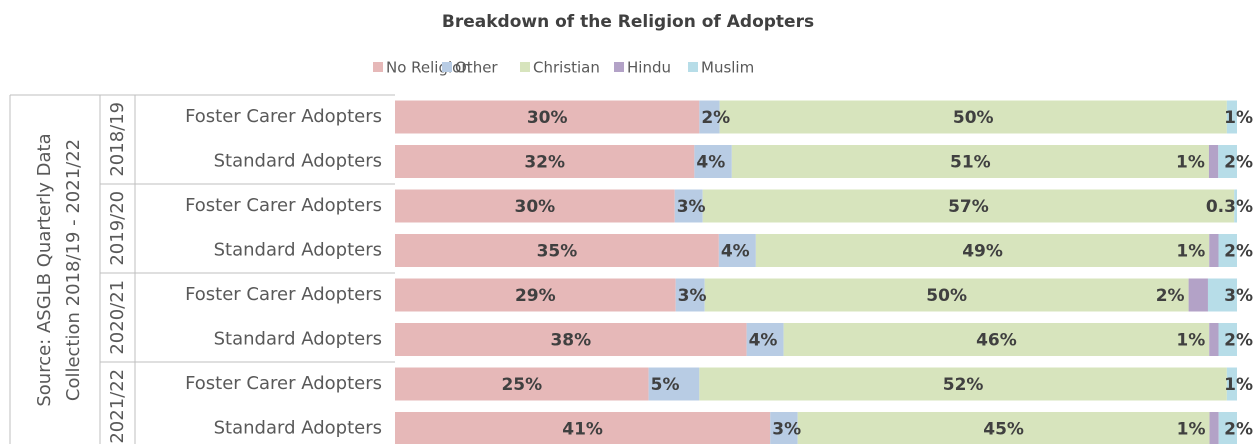 The height and width of the screenshot is (444, 1256). I want to click on data-label: 49%, so click(982, 252).